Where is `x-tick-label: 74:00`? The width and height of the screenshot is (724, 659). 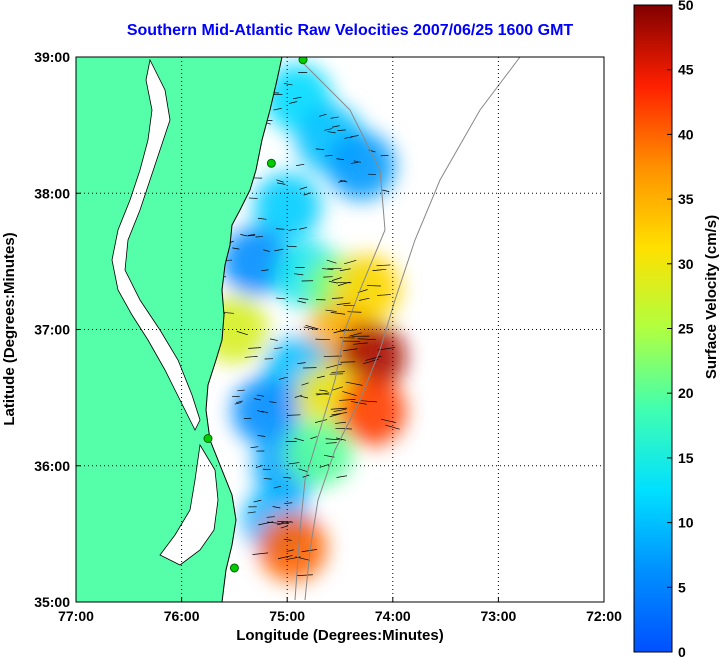
x-tick-label: 74:00 is located at coordinates (393, 616).